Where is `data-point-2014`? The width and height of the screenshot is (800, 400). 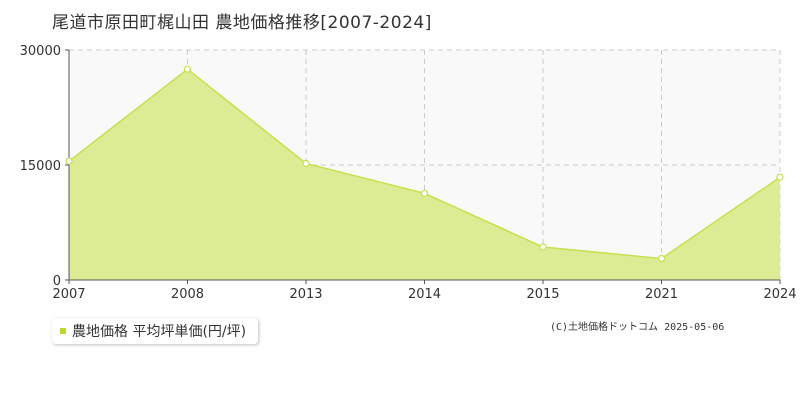
data-point-2014 is located at coordinates (424, 193).